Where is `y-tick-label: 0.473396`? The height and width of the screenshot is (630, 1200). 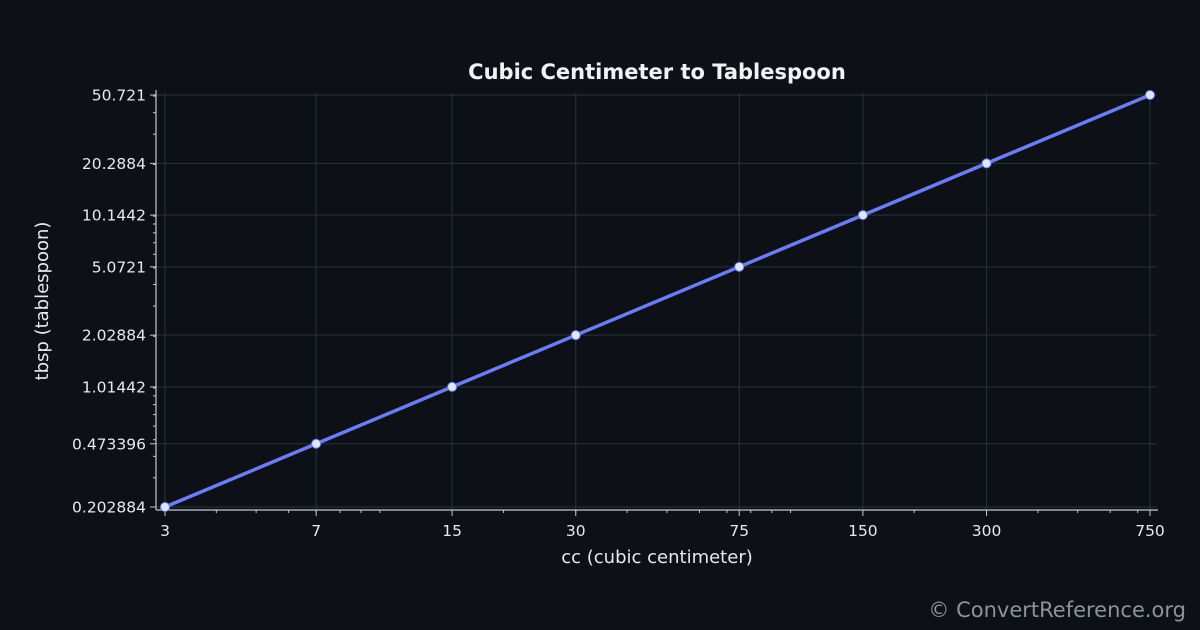 y-tick-label: 0.473396 is located at coordinates (109, 444).